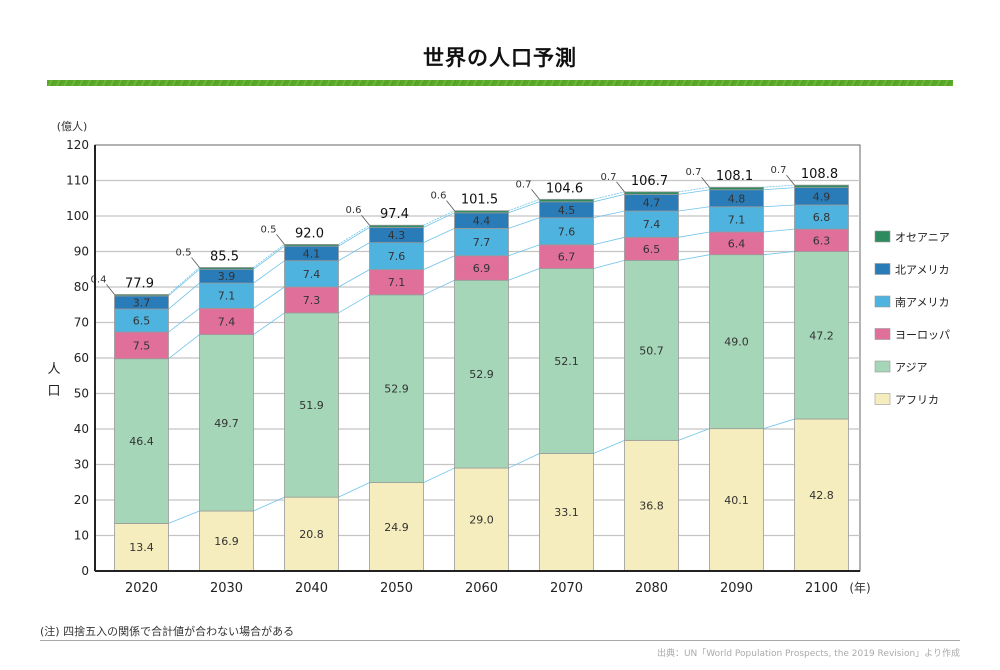  What do you see at coordinates (859, 588) in the screenshot?
I see `x-unit-label: (年)` at bounding box center [859, 588].